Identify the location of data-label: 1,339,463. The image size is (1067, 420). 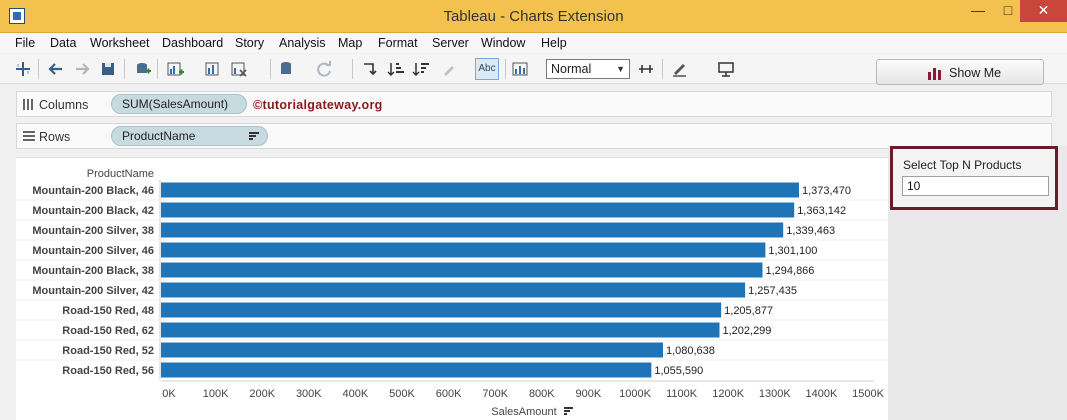
(810, 231).